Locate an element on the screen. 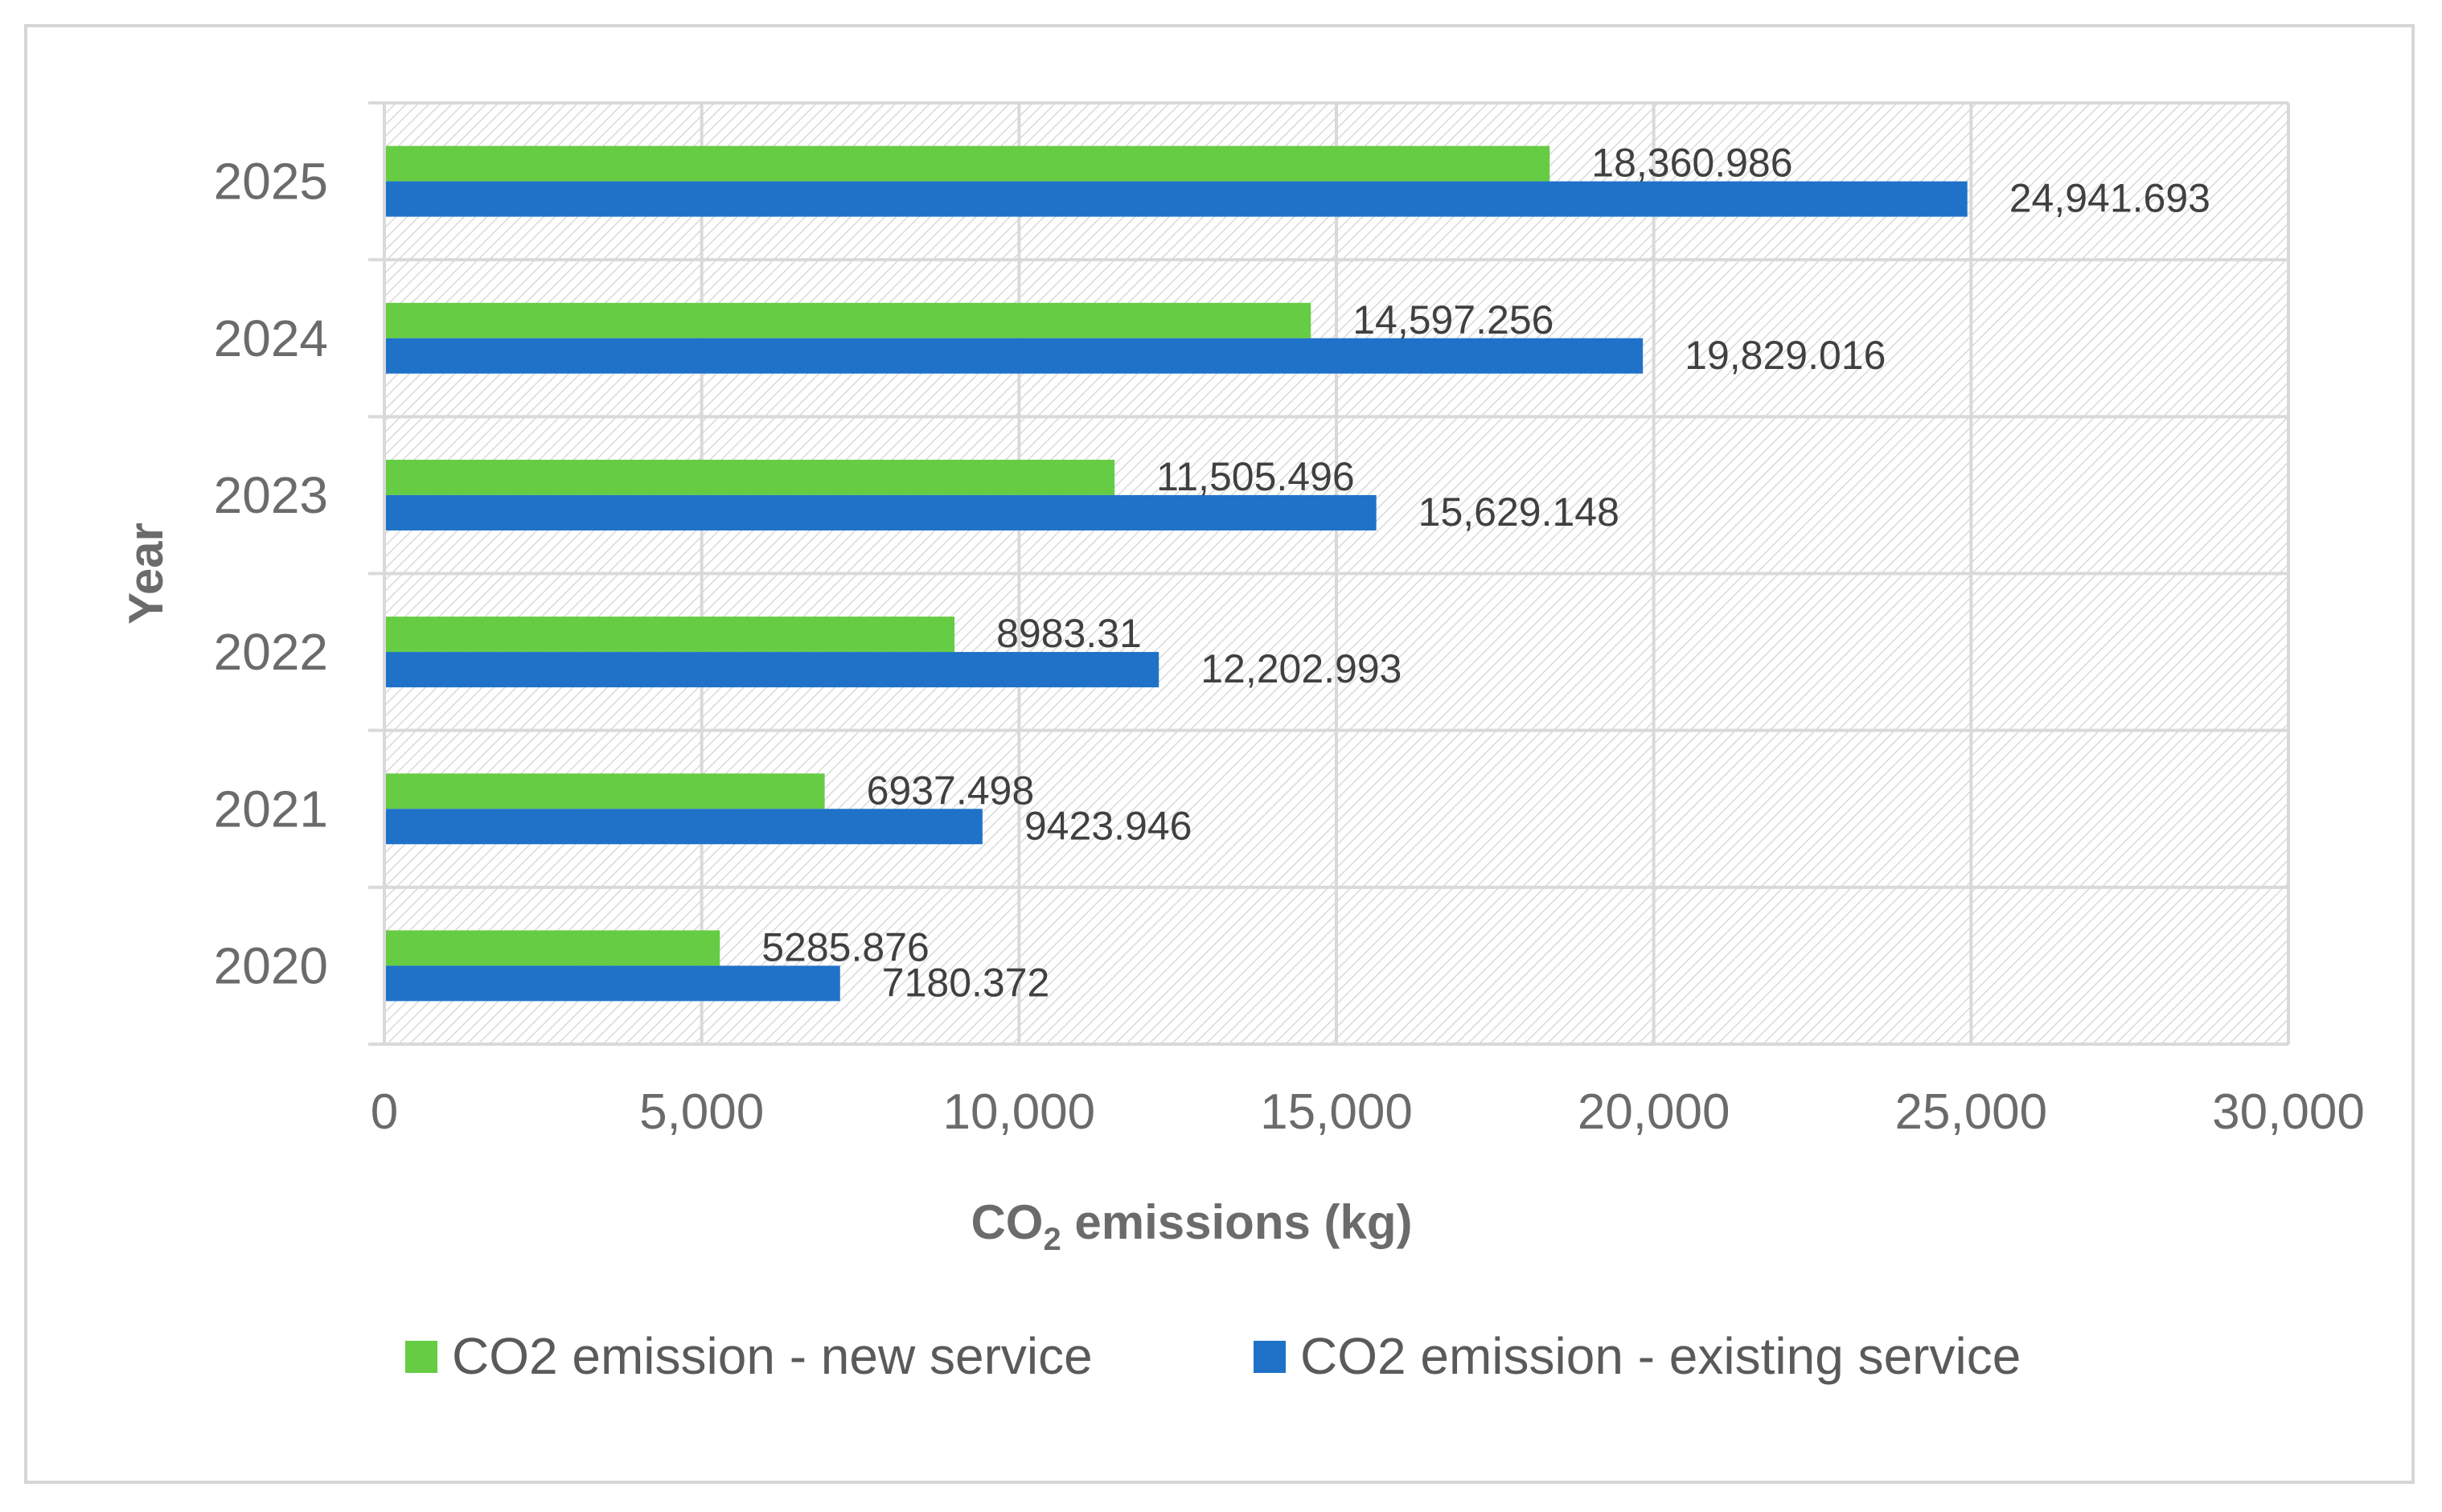 The image size is (2442, 1512). x-tick-label: 15,000 is located at coordinates (1336, 1112).